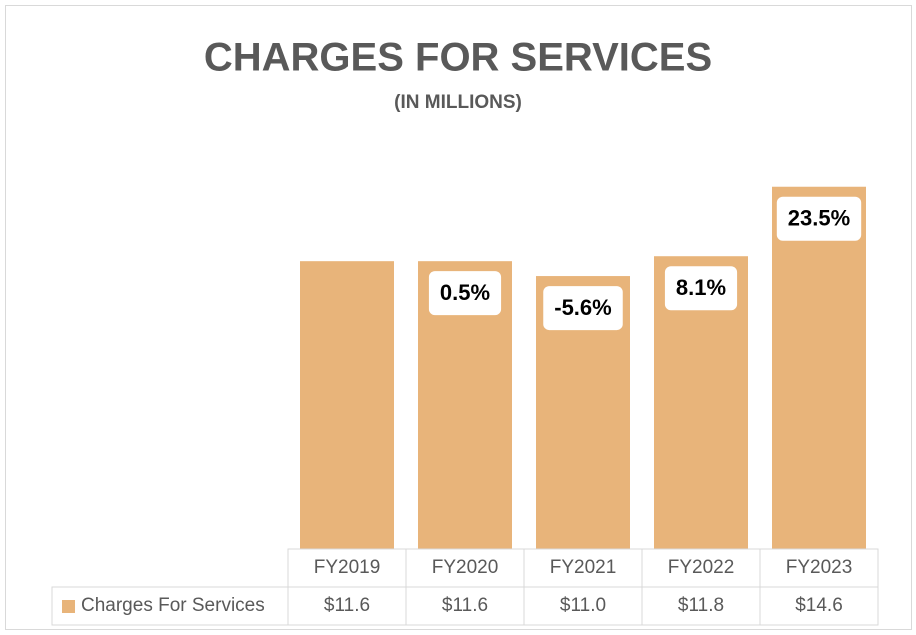  What do you see at coordinates (458, 102) in the screenshot?
I see `chart-subtitle: (IN MILLIONS)` at bounding box center [458, 102].